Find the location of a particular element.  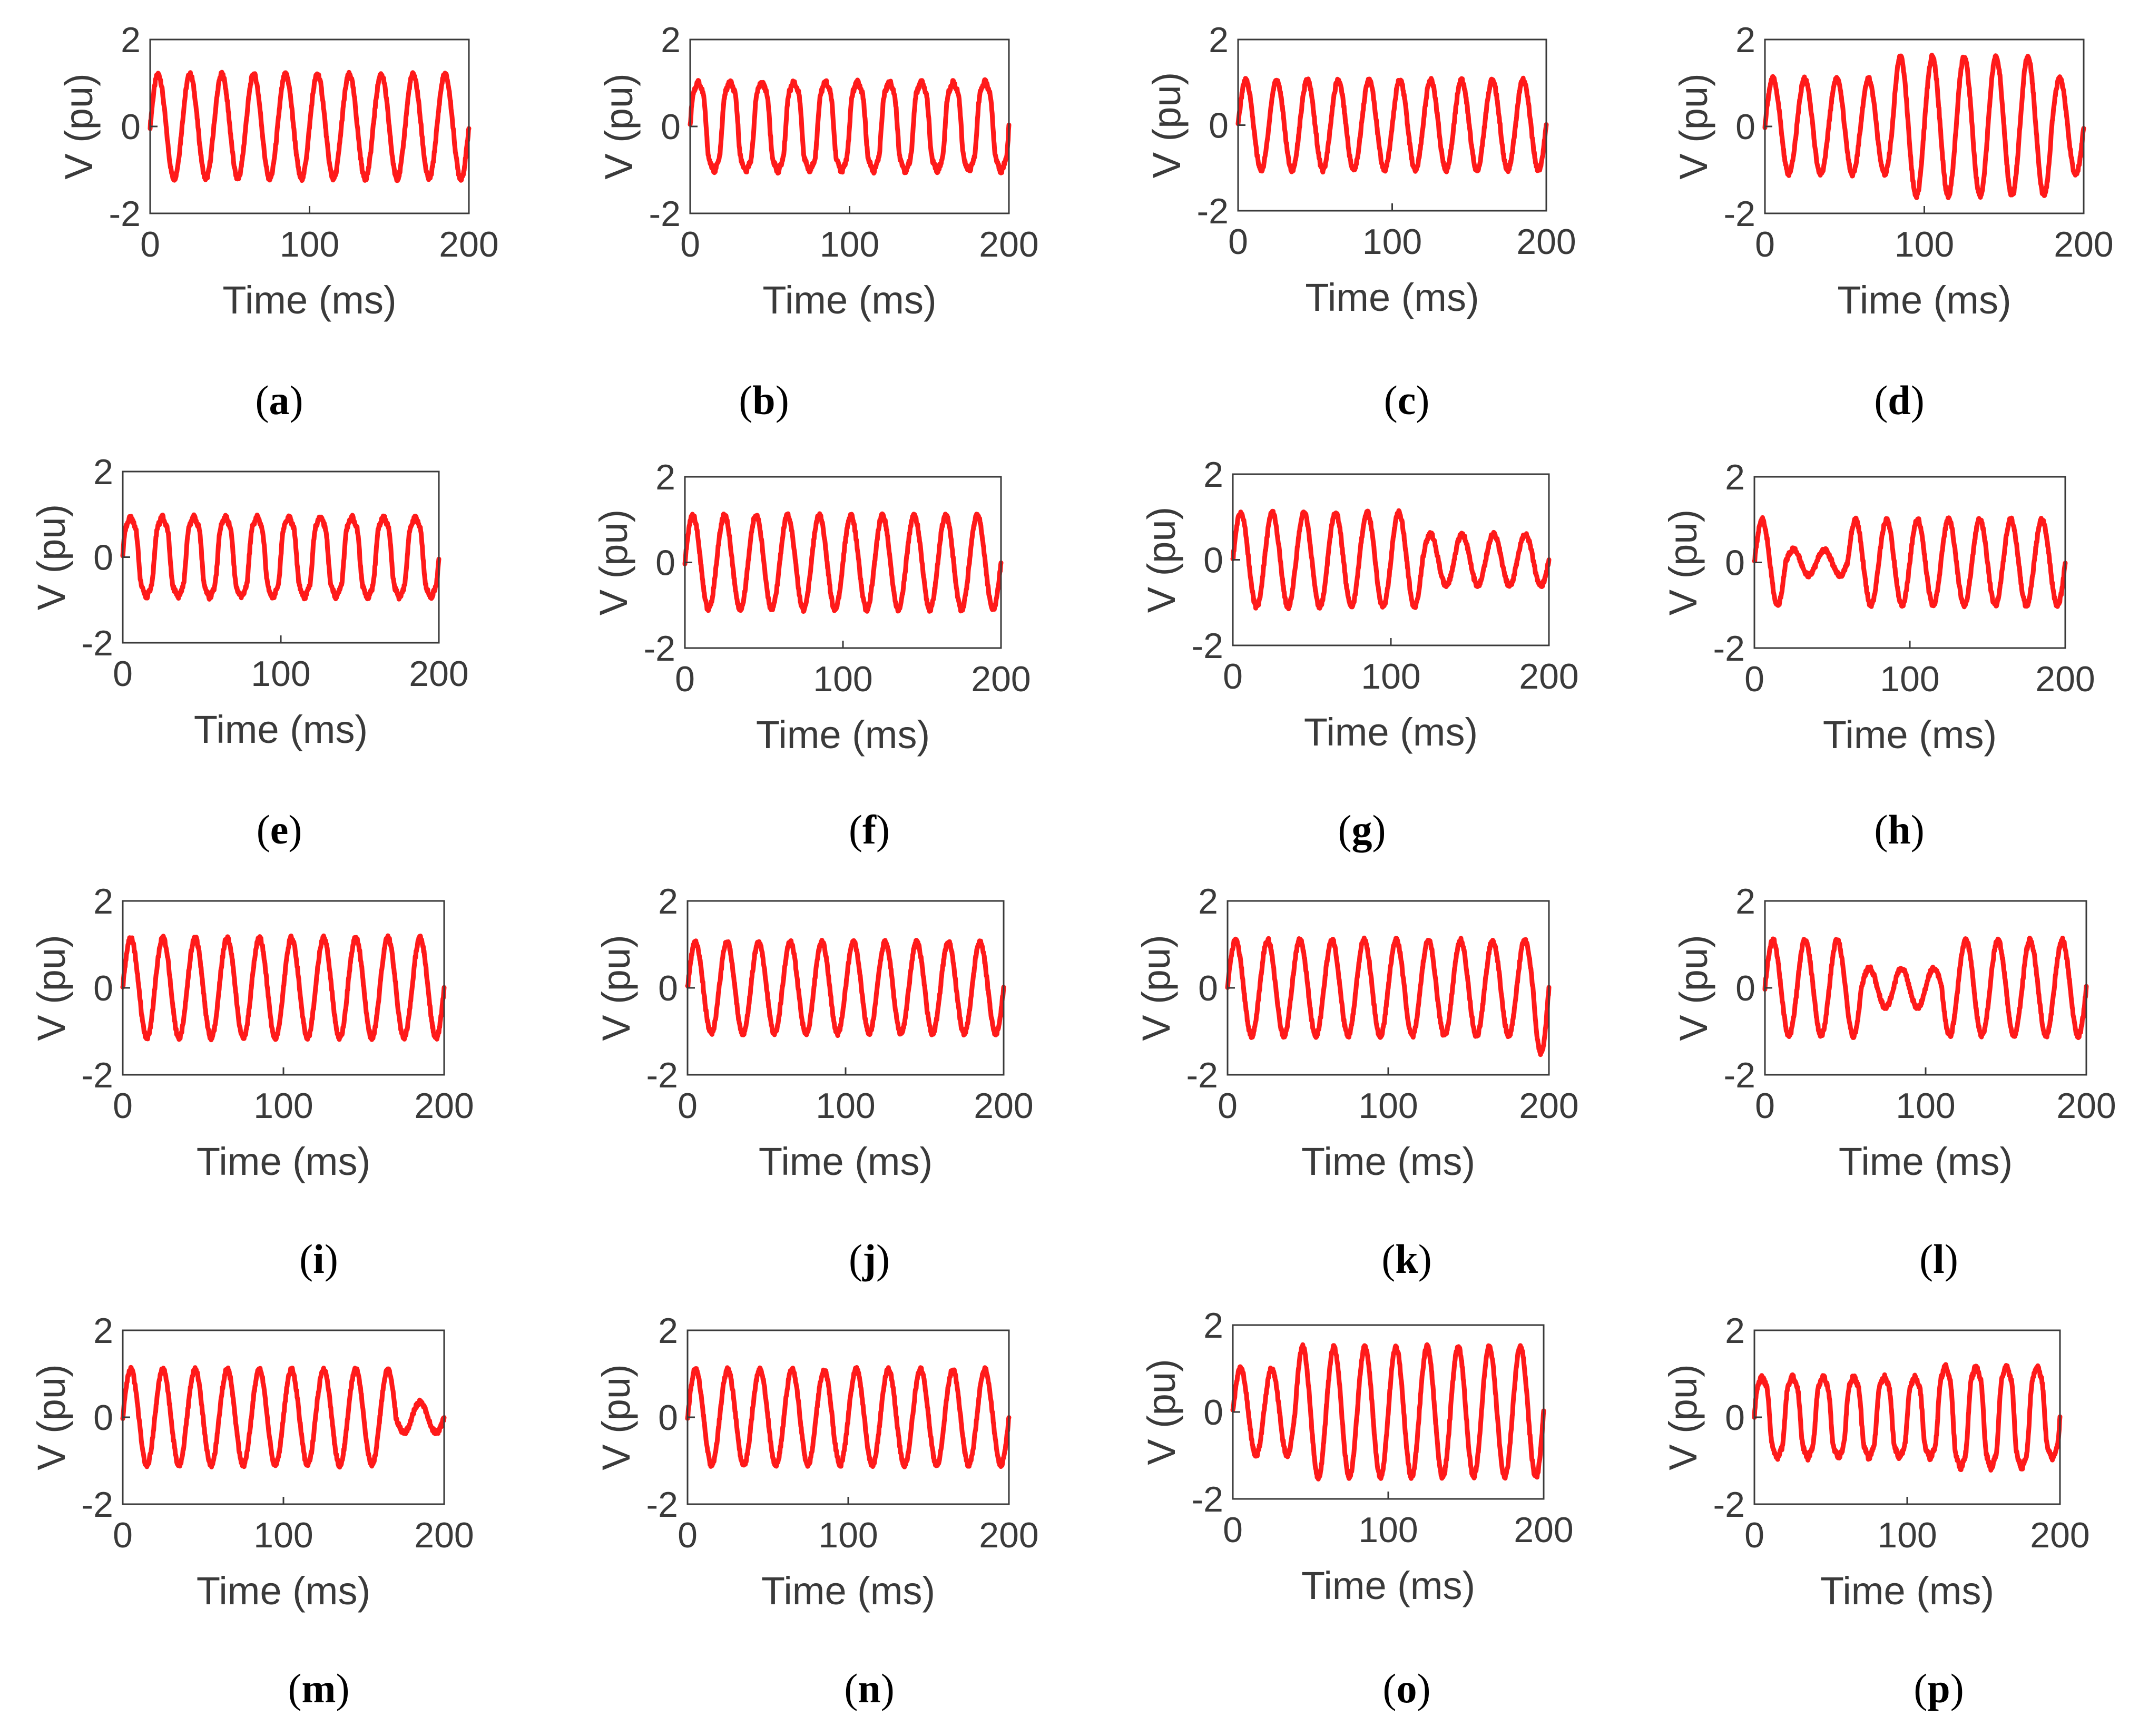

caption-letter: m is located at coordinates (318, 1688).